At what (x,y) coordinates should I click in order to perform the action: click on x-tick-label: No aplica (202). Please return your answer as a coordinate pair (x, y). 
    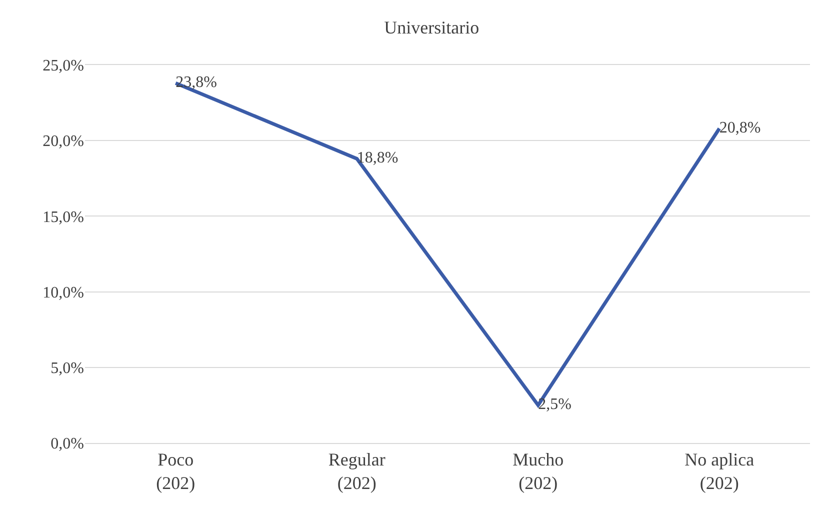
    Looking at the image, I should click on (719, 471).